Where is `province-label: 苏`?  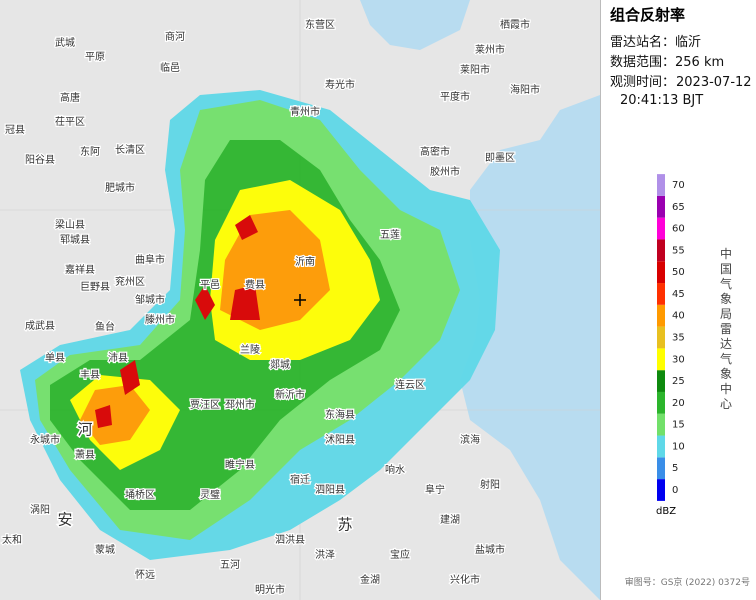
province-label: 苏 is located at coordinates (344, 525).